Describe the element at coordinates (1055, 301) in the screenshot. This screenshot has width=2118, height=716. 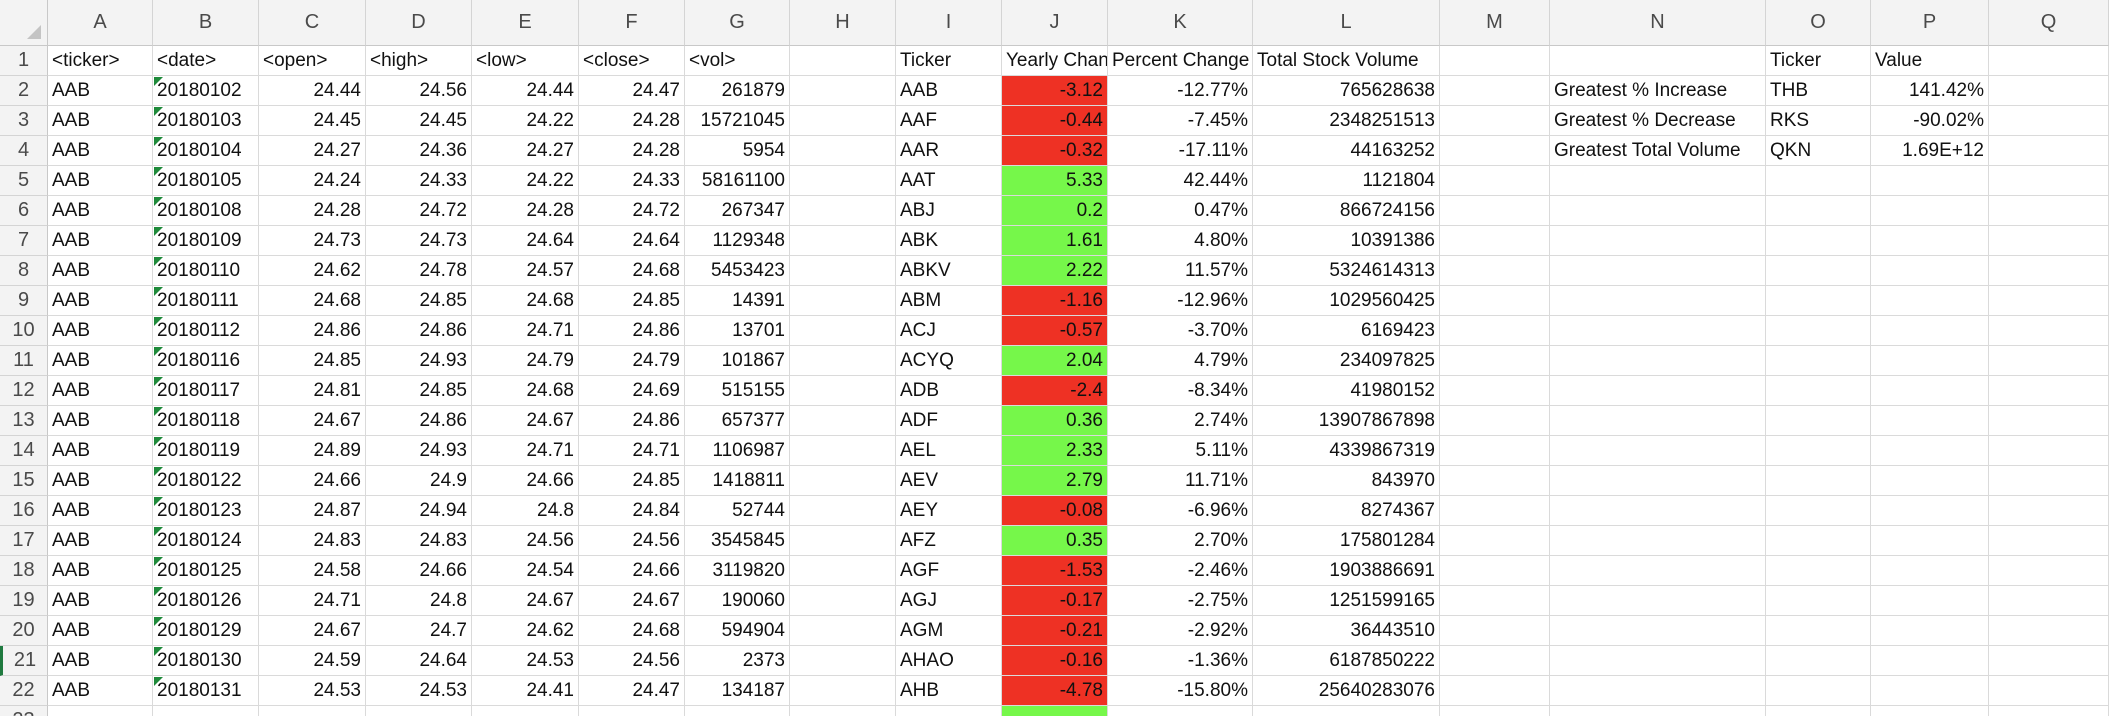
I see `yearly-change-cell: -1.16` at that location.